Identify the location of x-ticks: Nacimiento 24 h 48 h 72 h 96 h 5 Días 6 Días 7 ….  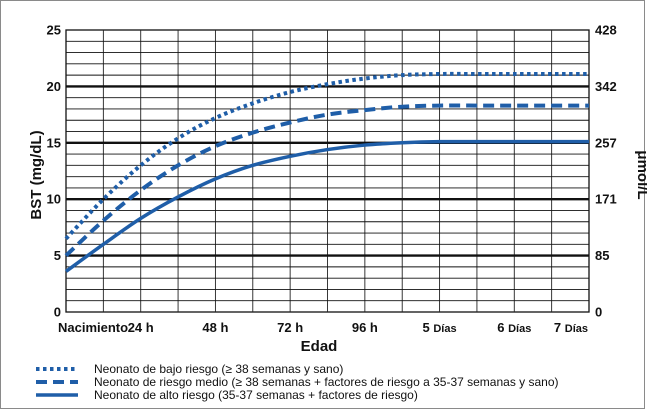
(323, 327).